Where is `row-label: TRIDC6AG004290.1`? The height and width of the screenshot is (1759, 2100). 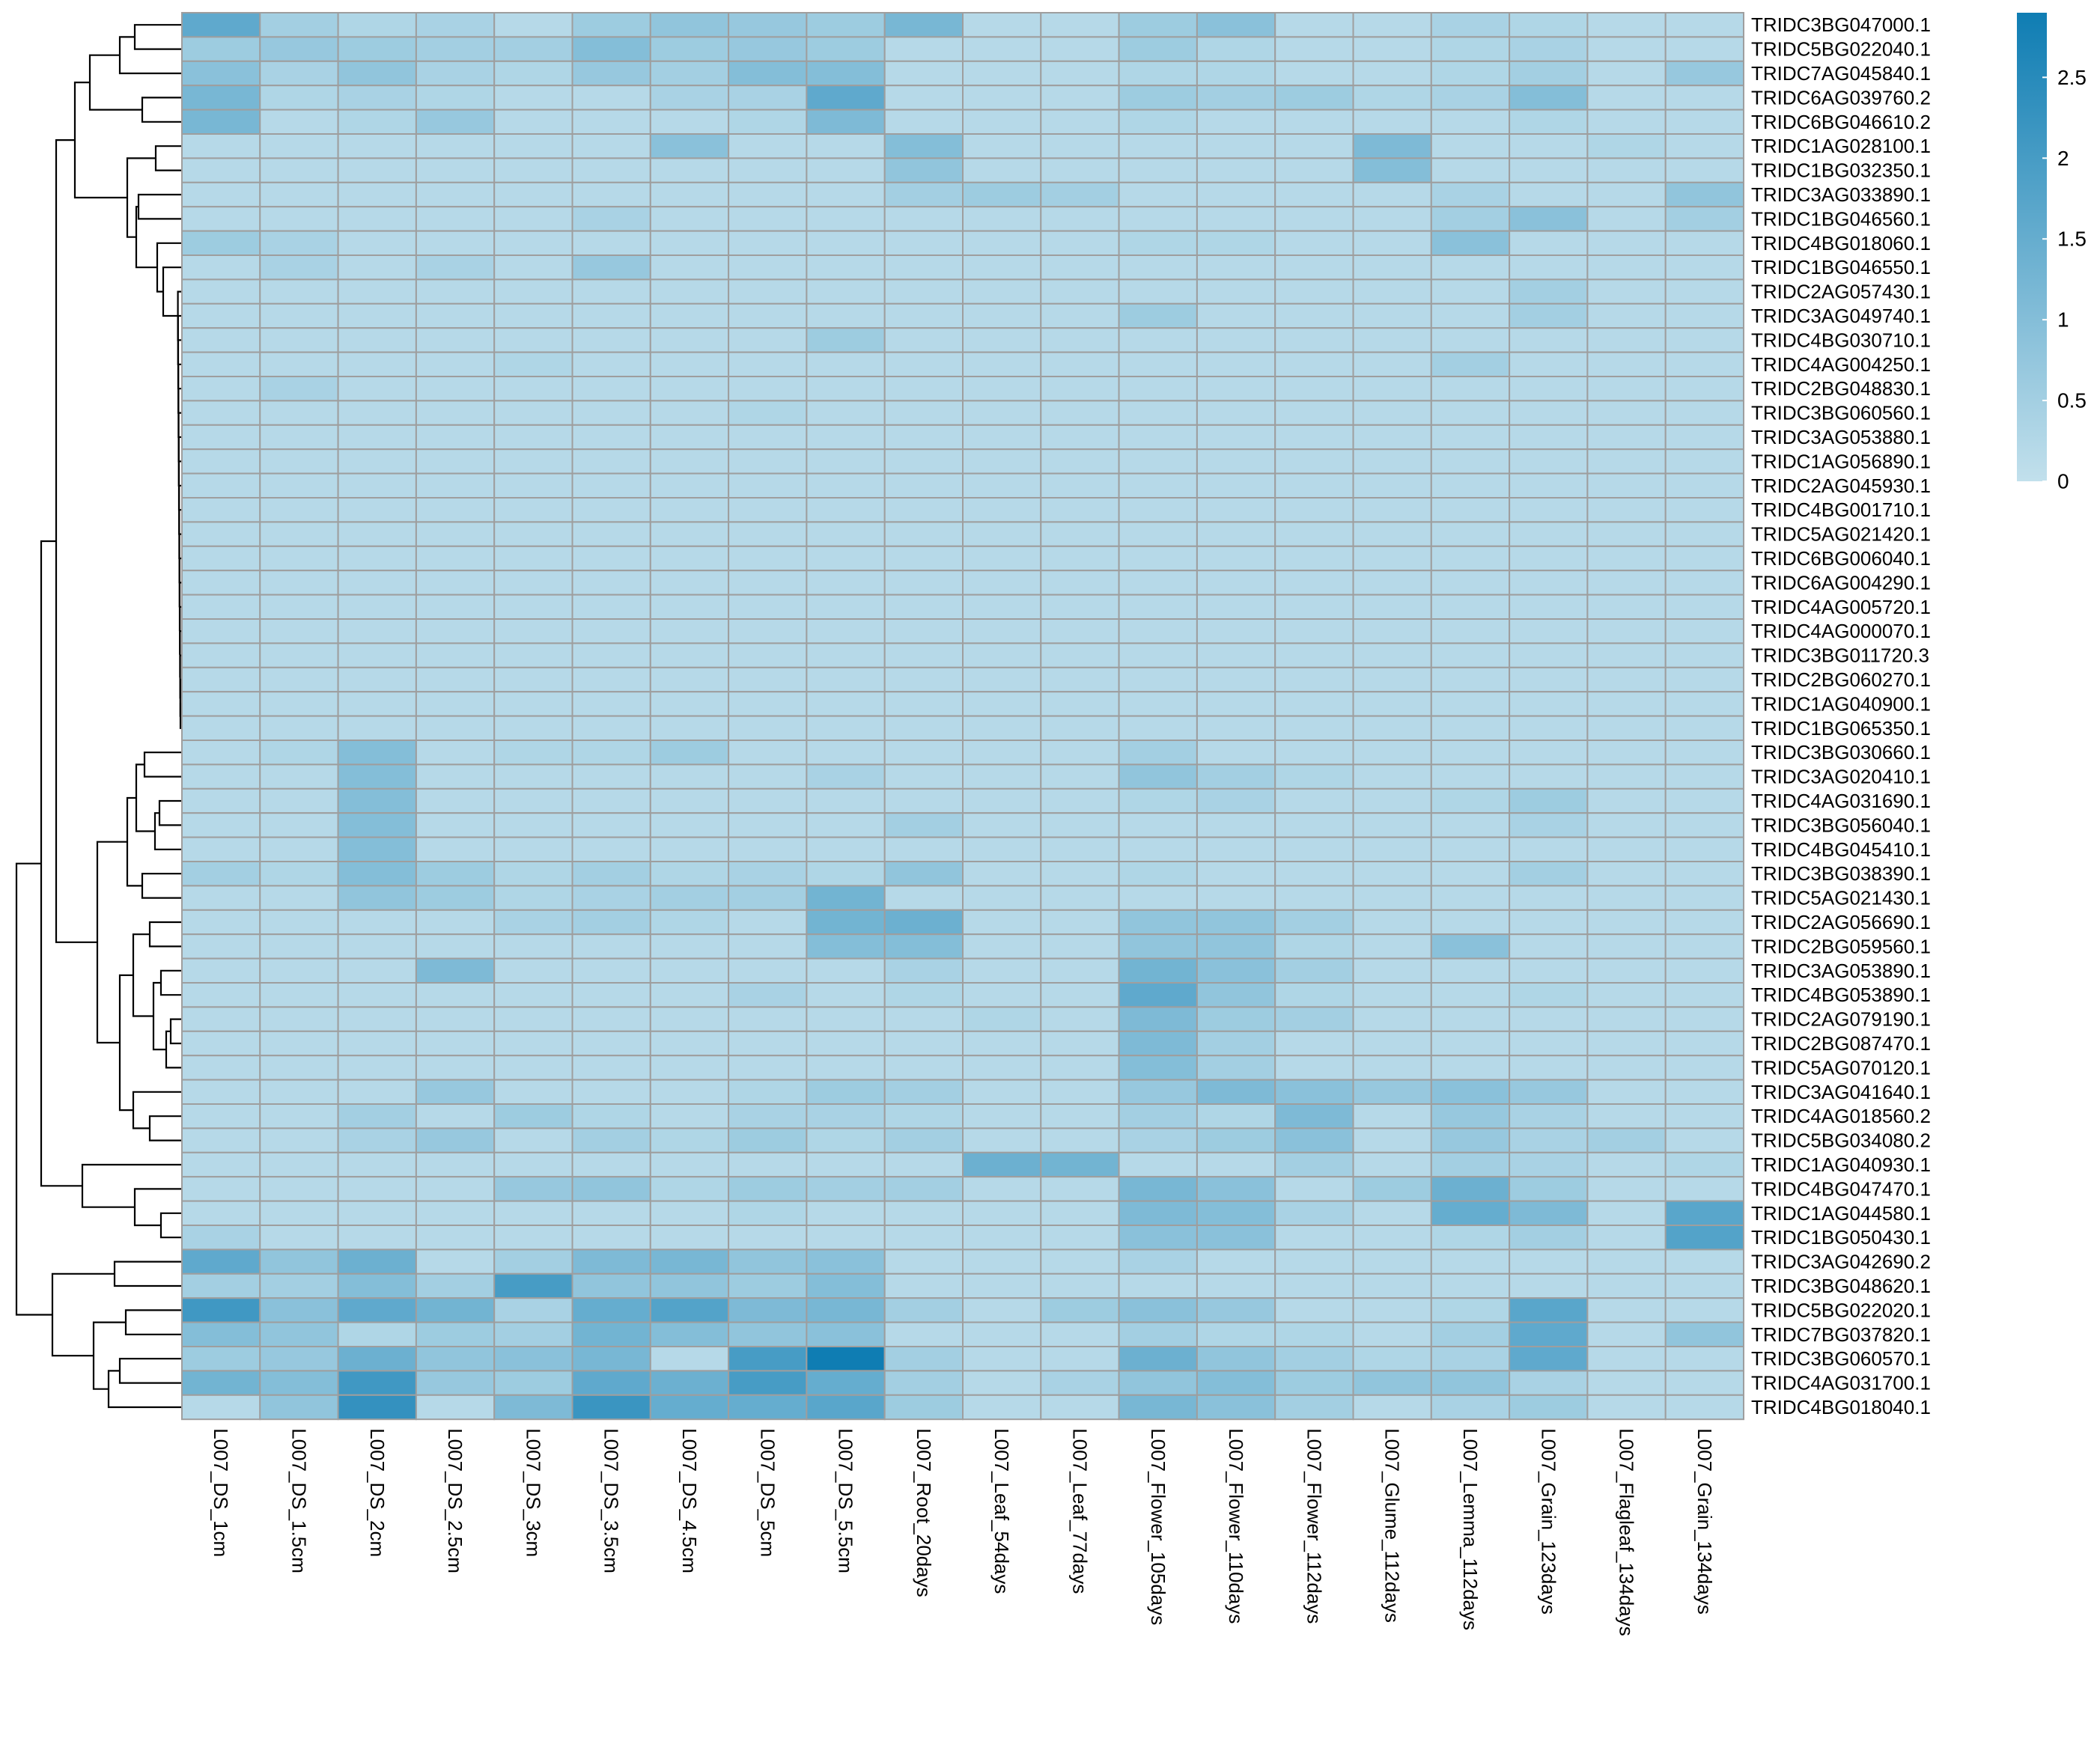
row-label: TRIDC6AG004290.1 is located at coordinates (1841, 582).